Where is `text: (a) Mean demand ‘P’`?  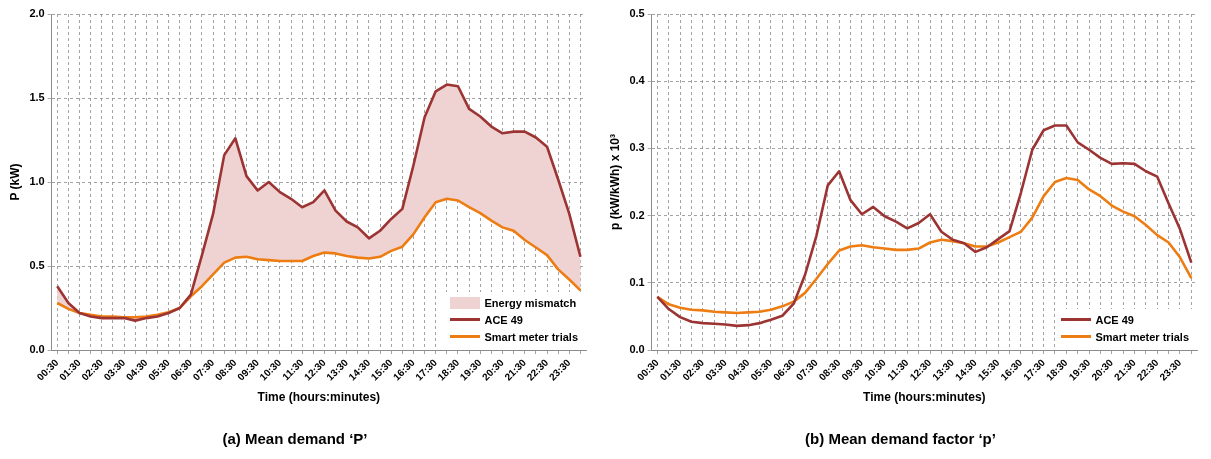
text: (a) Mean demand ‘P’ is located at coordinates (295, 439).